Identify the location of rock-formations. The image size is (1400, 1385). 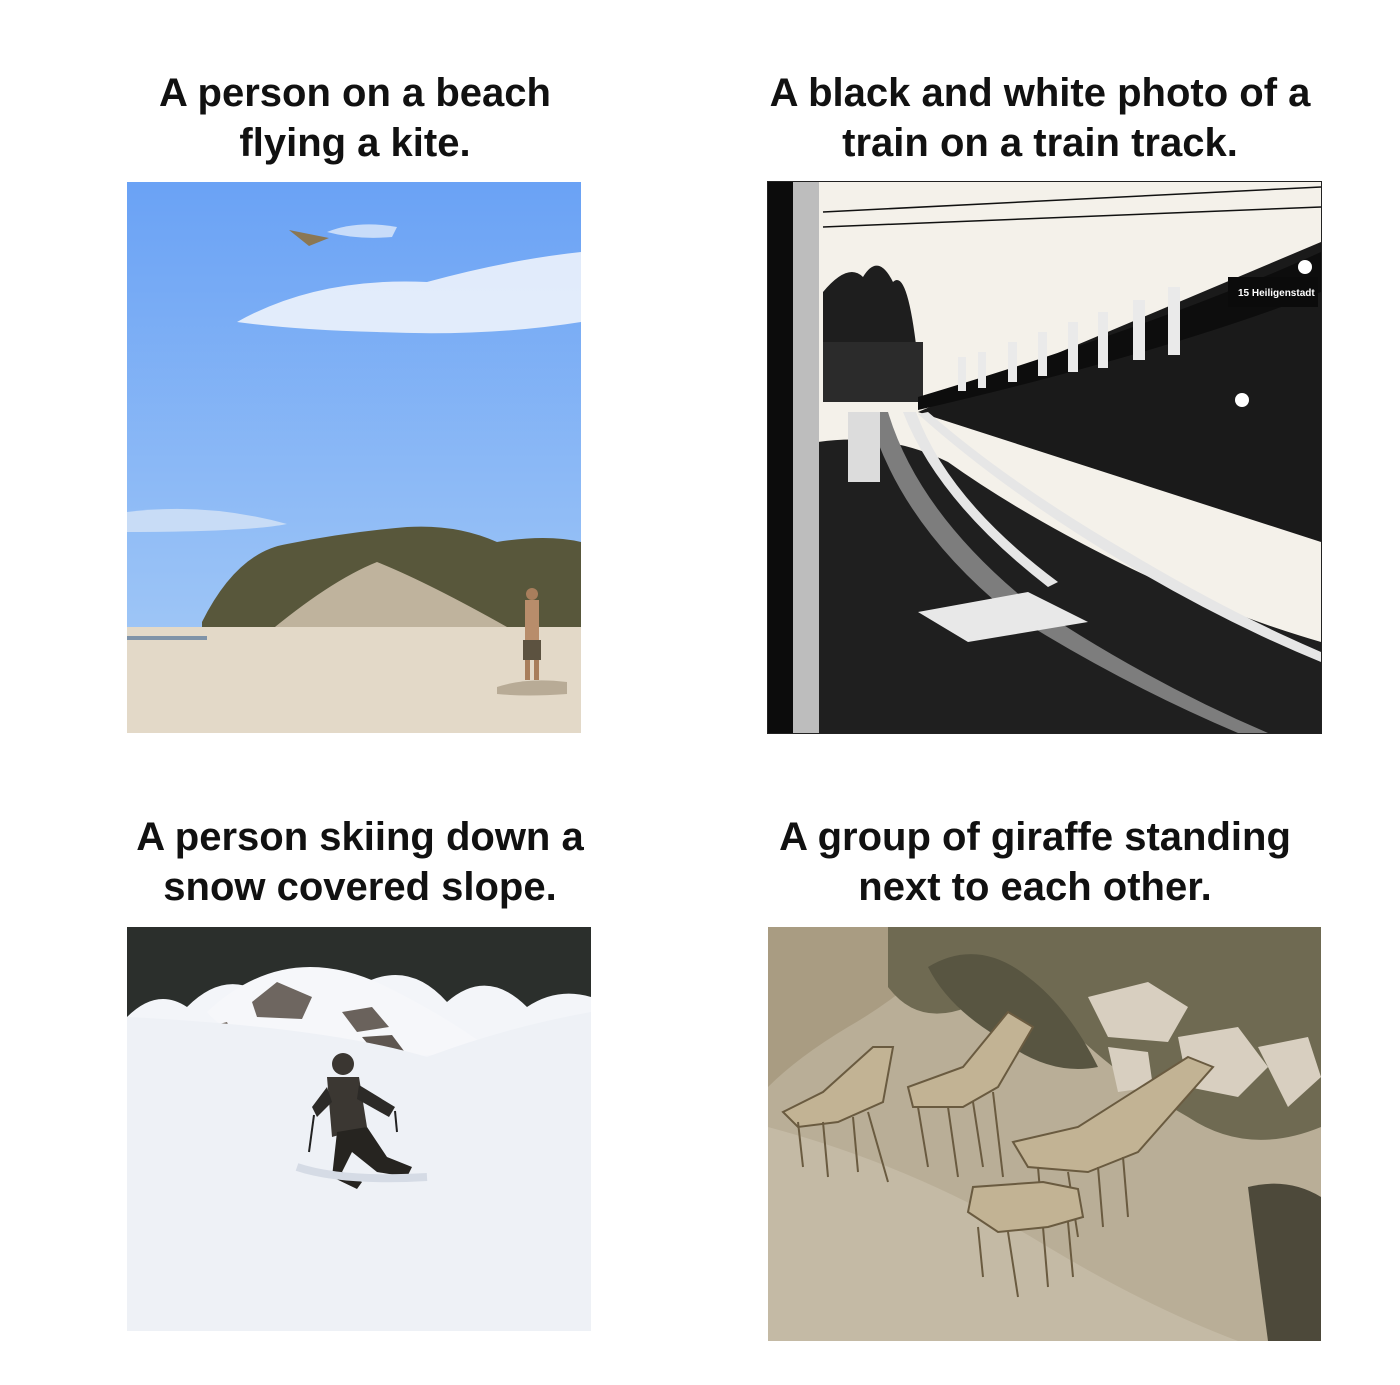
(1204, 1044).